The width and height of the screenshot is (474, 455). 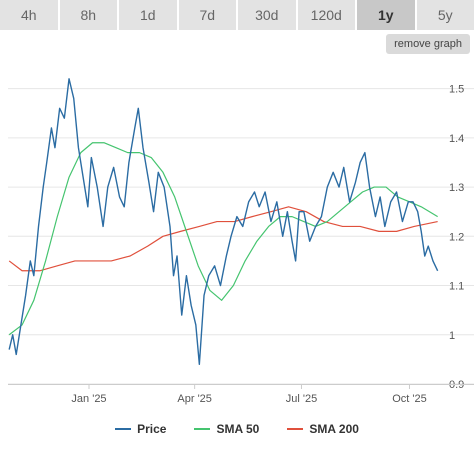 I want to click on y-tick-label-4: 1.3, so click(x=456, y=188).